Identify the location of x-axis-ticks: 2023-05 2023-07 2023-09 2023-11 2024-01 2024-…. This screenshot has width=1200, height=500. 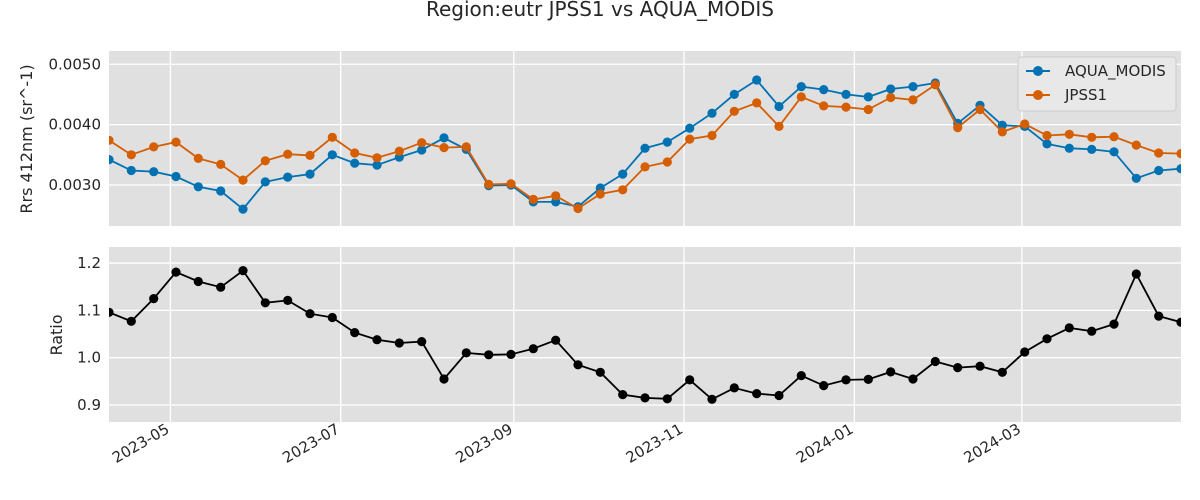
(566, 443).